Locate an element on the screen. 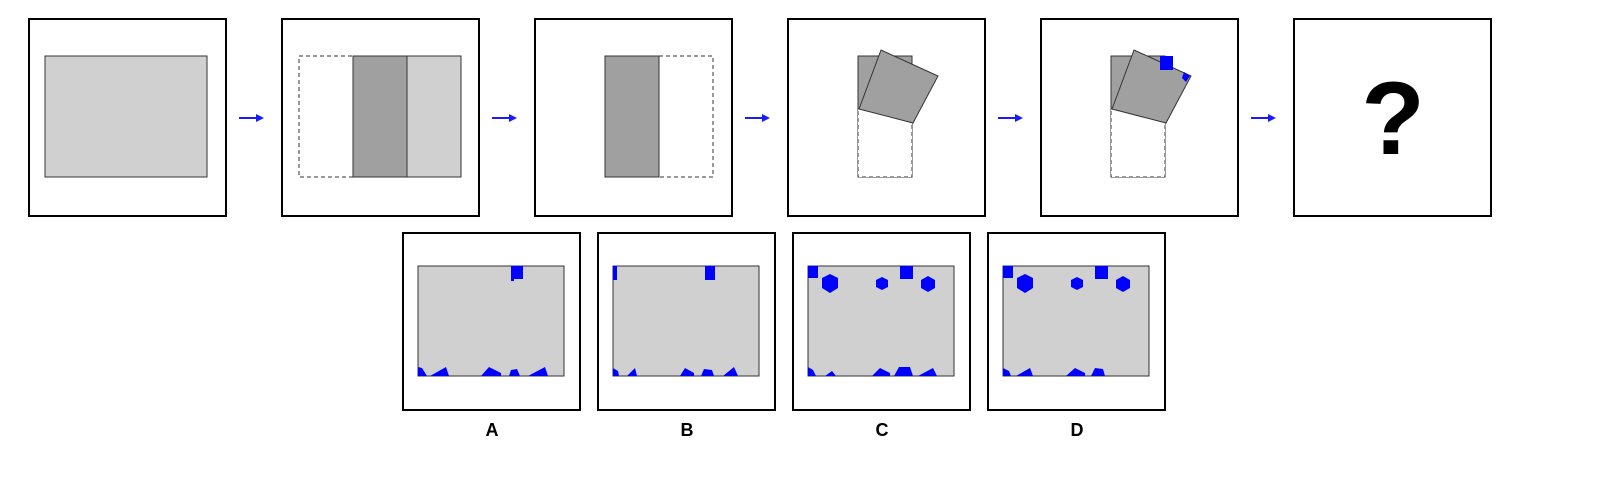 This screenshot has height=490, width=1610. question-panel: ? is located at coordinates (1393, 118).